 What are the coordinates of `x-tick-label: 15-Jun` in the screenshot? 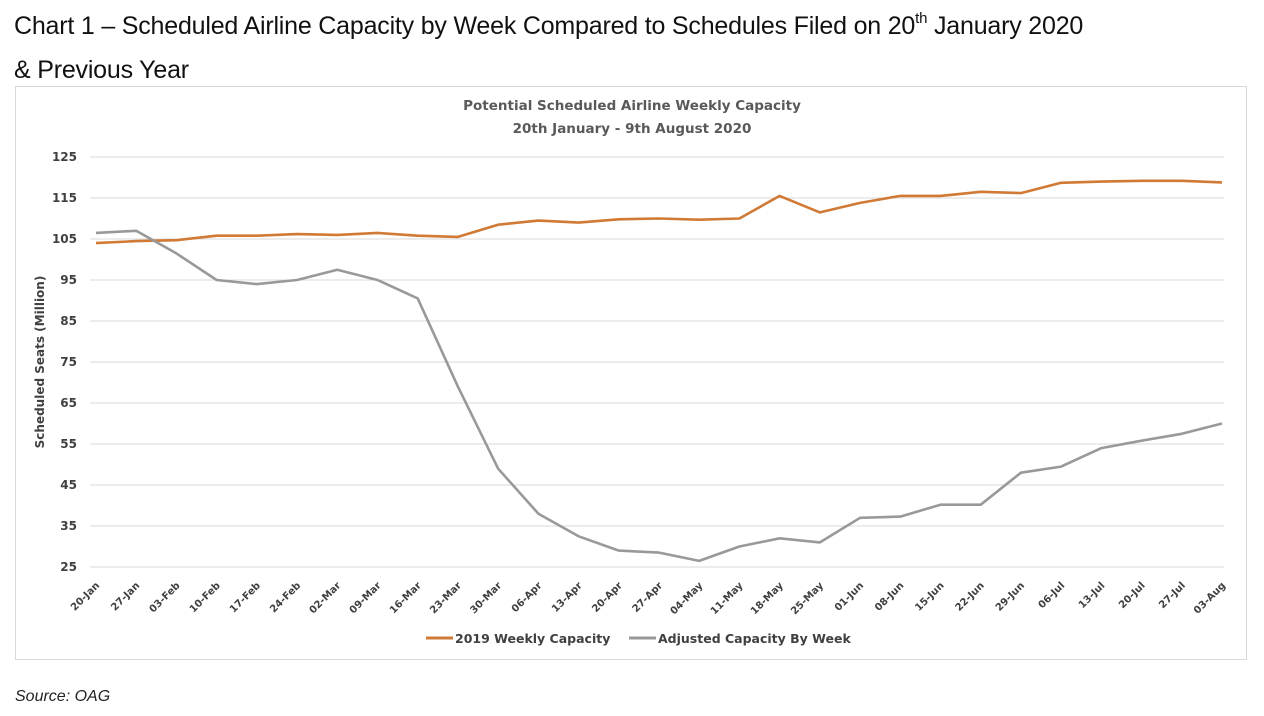 It's located at (929, 596).